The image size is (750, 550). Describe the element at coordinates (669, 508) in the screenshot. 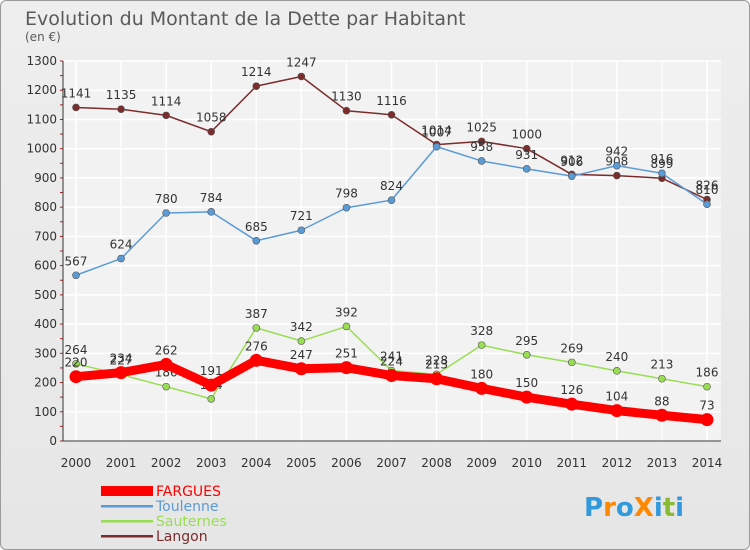

I see `logo-letter: t` at that location.